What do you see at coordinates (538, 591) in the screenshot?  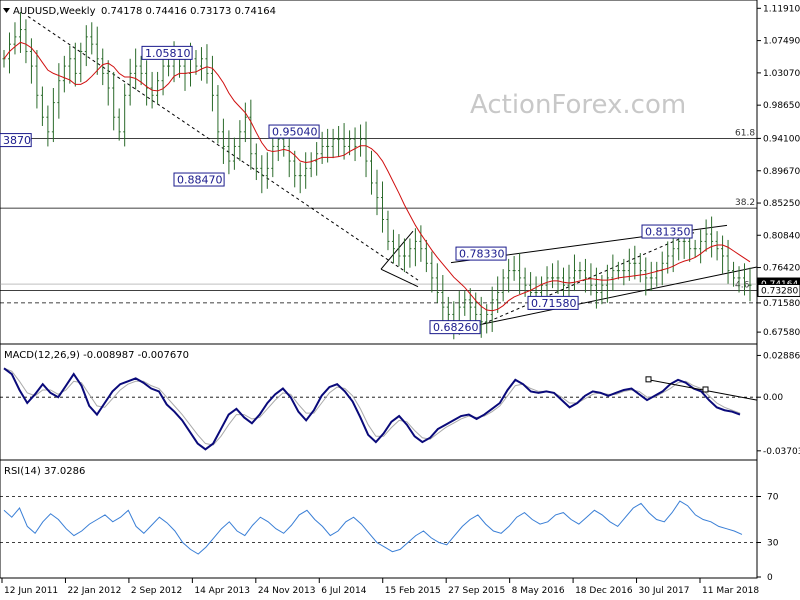 I see `x-tick-label: 8 May 2016` at bounding box center [538, 591].